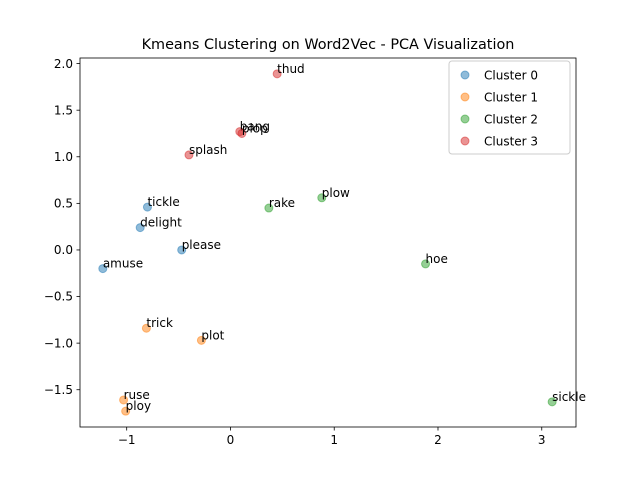  What do you see at coordinates (438, 440) in the screenshot?
I see `x-tick-label: 2` at bounding box center [438, 440].